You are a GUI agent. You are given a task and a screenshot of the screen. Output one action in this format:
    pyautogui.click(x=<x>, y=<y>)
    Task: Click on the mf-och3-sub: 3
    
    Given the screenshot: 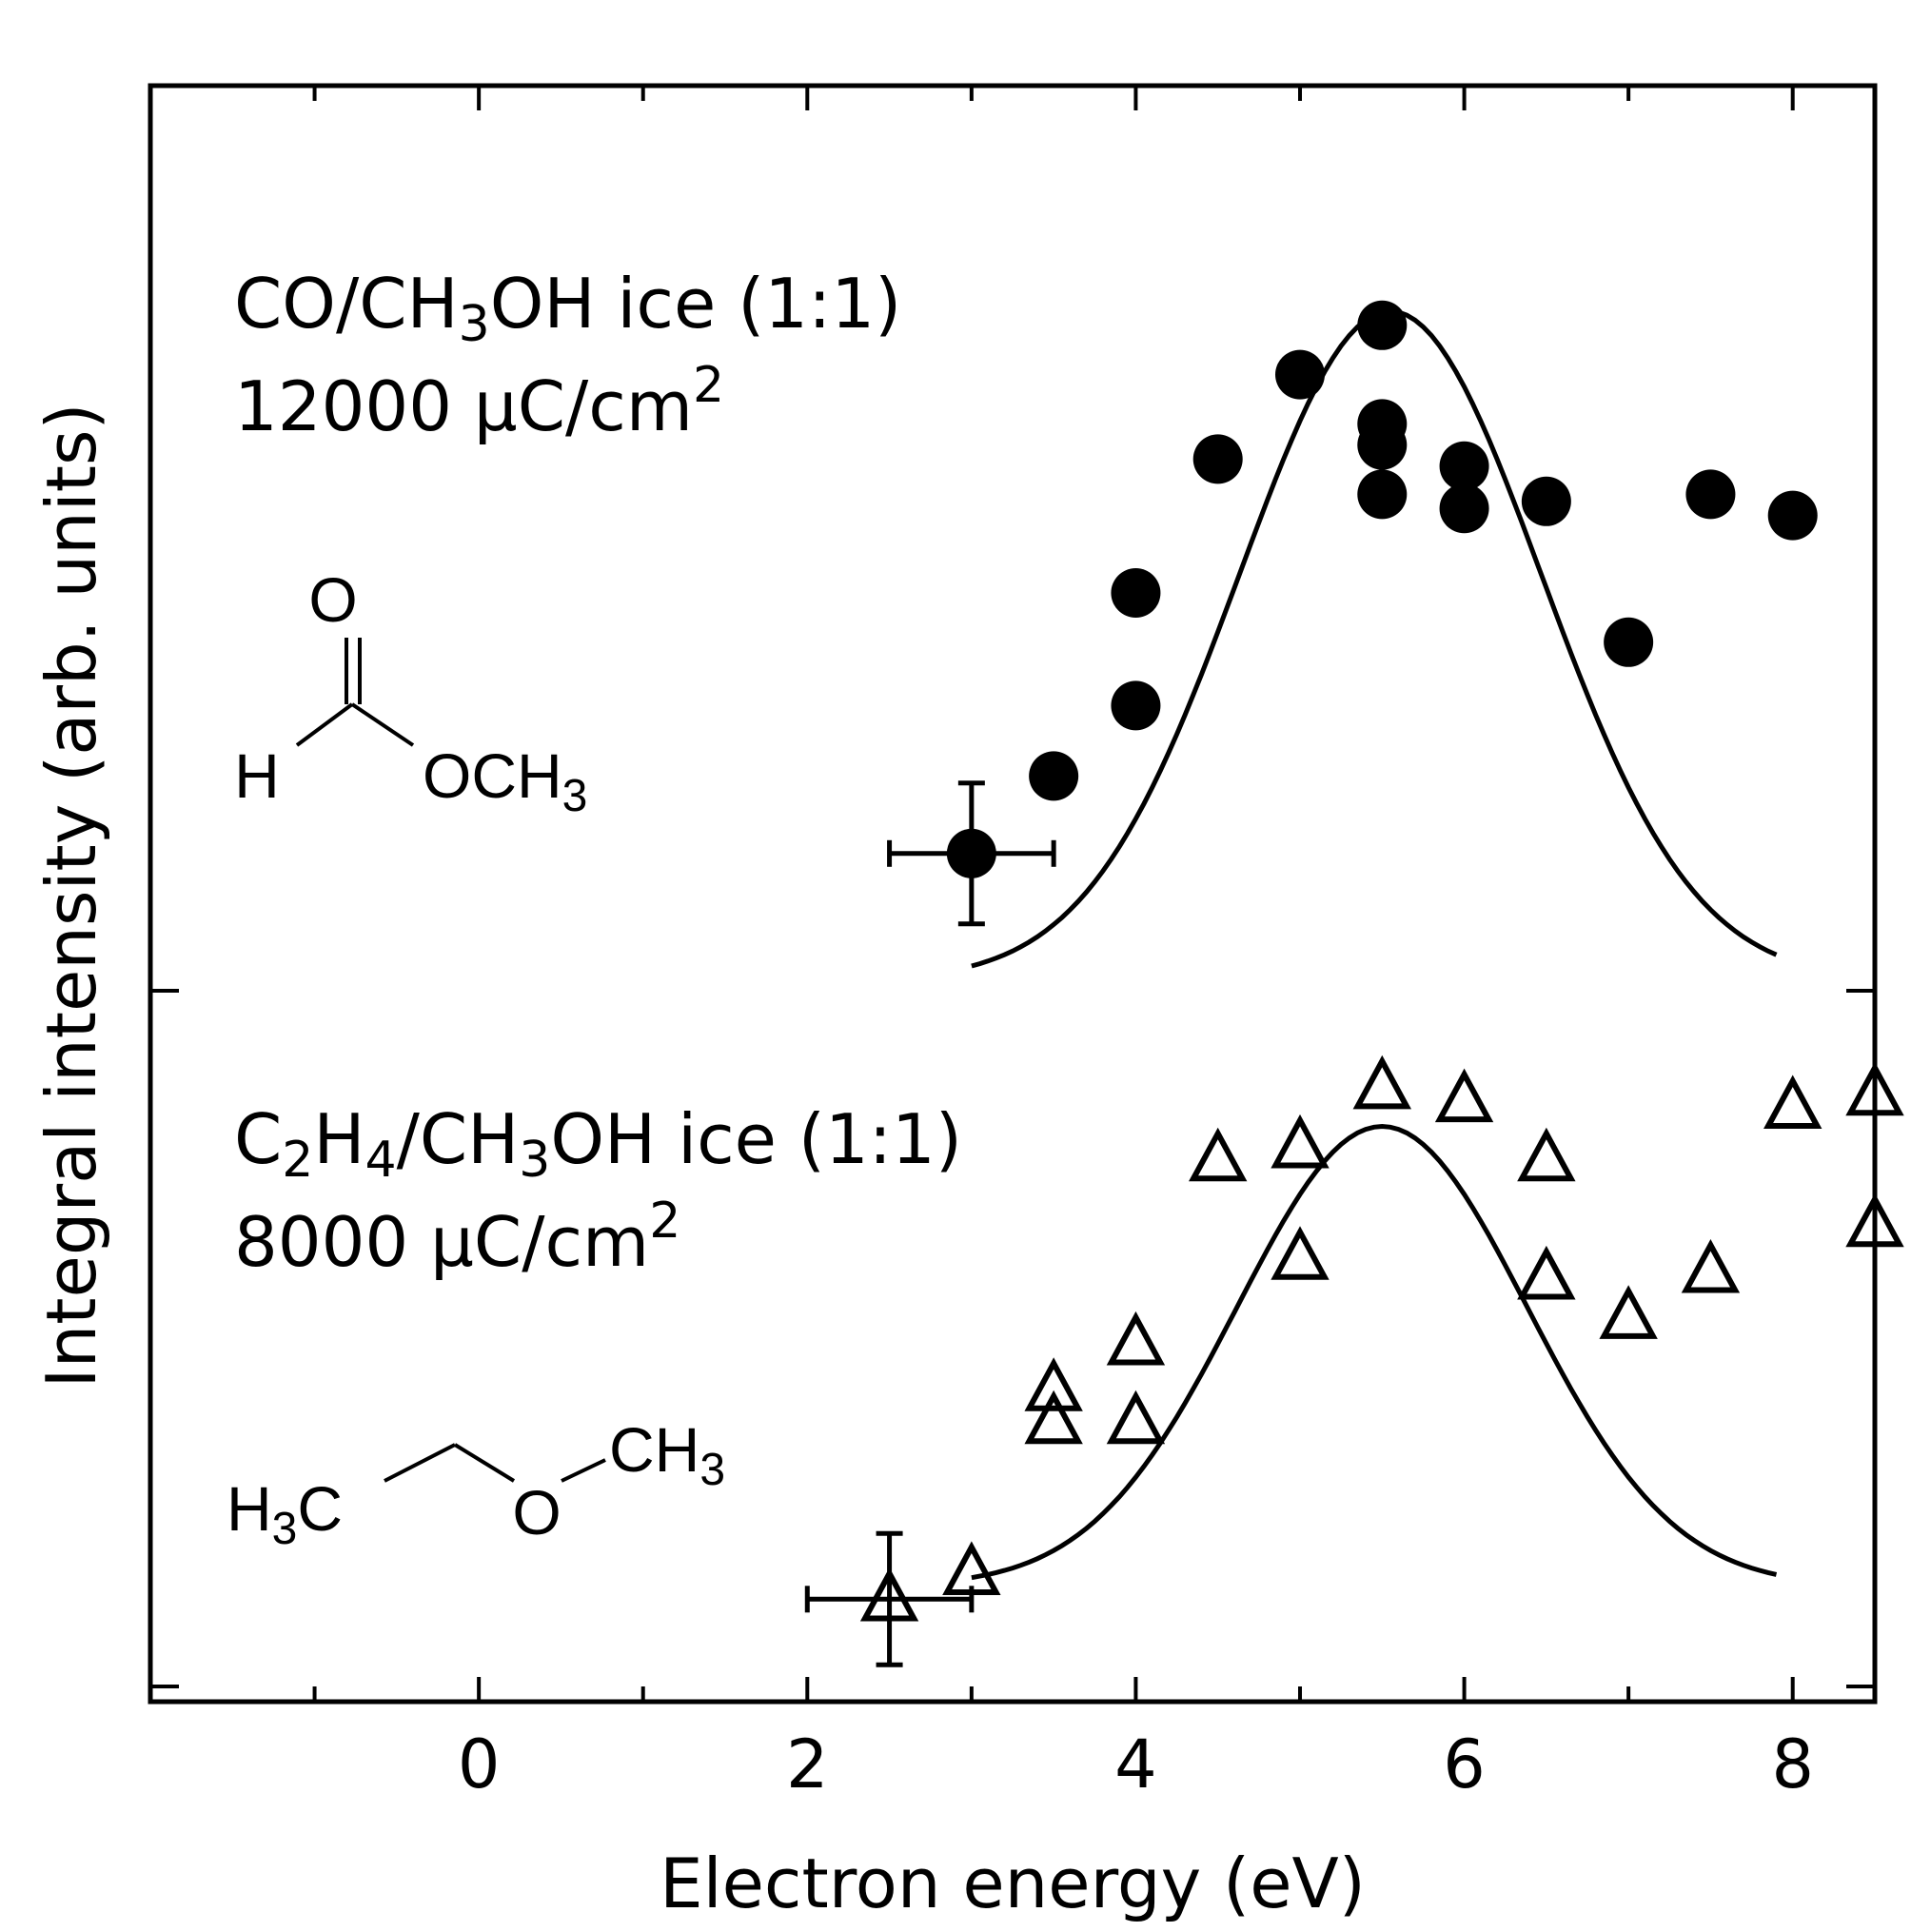 What is the action you would take?
    pyautogui.click(x=575, y=796)
    